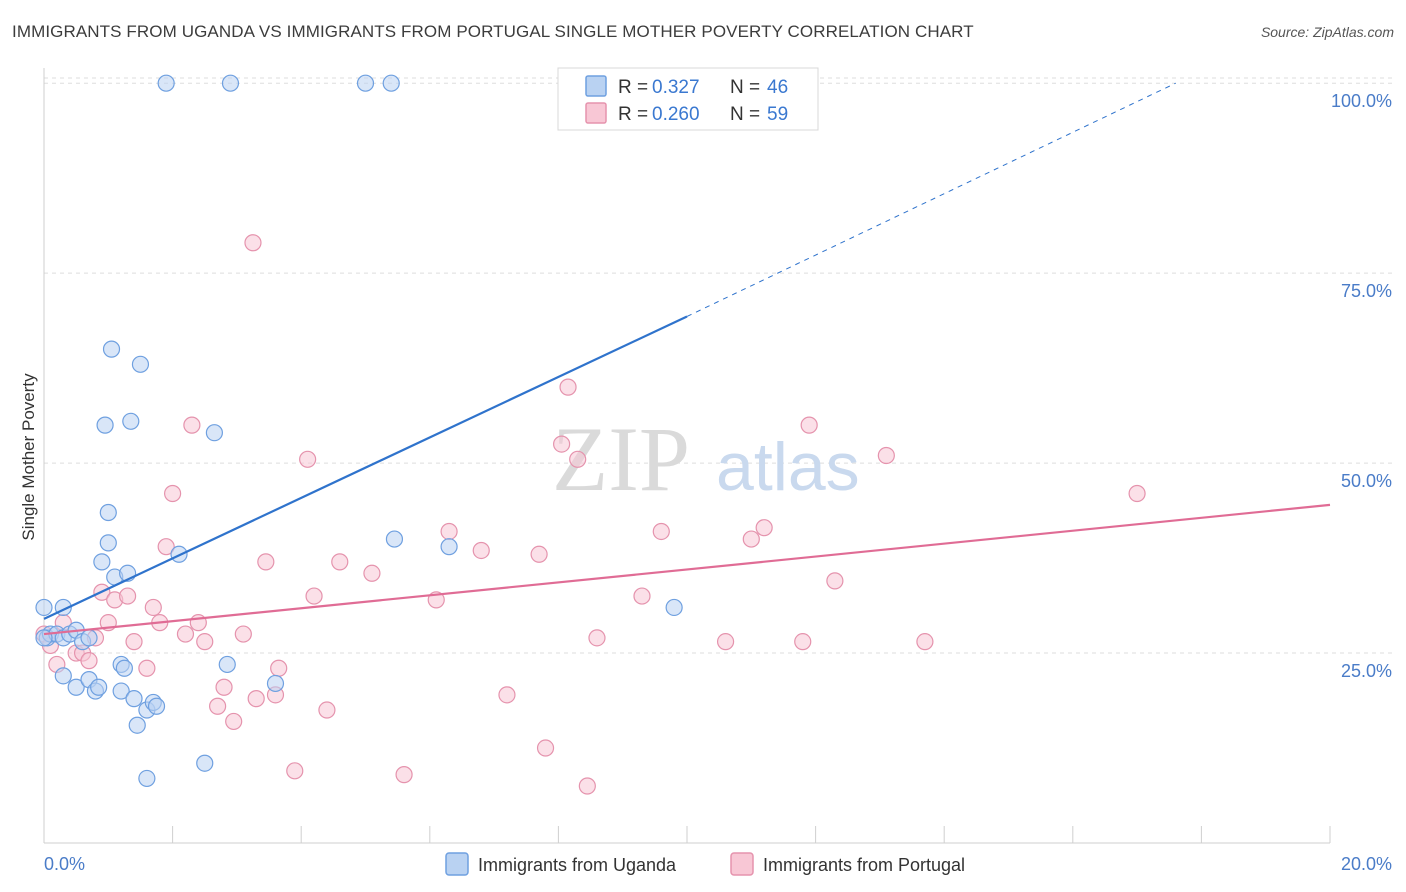 The image size is (1406, 892). I want to click on chart-source: Source: ZipAtlas.com, so click(1327, 32).